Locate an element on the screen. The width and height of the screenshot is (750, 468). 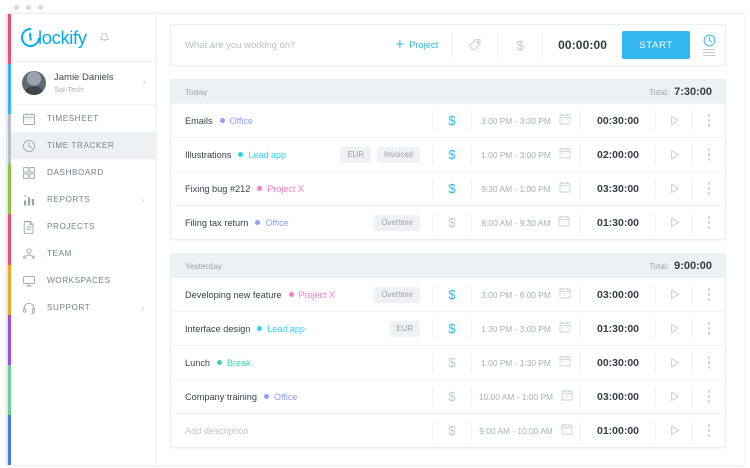
entry-title: Illustrations is located at coordinates (208, 154).